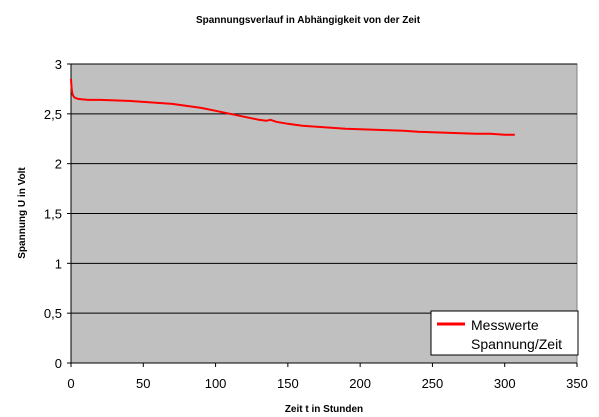  I want to click on legend-label-line-1: Messwerte, so click(505, 325).